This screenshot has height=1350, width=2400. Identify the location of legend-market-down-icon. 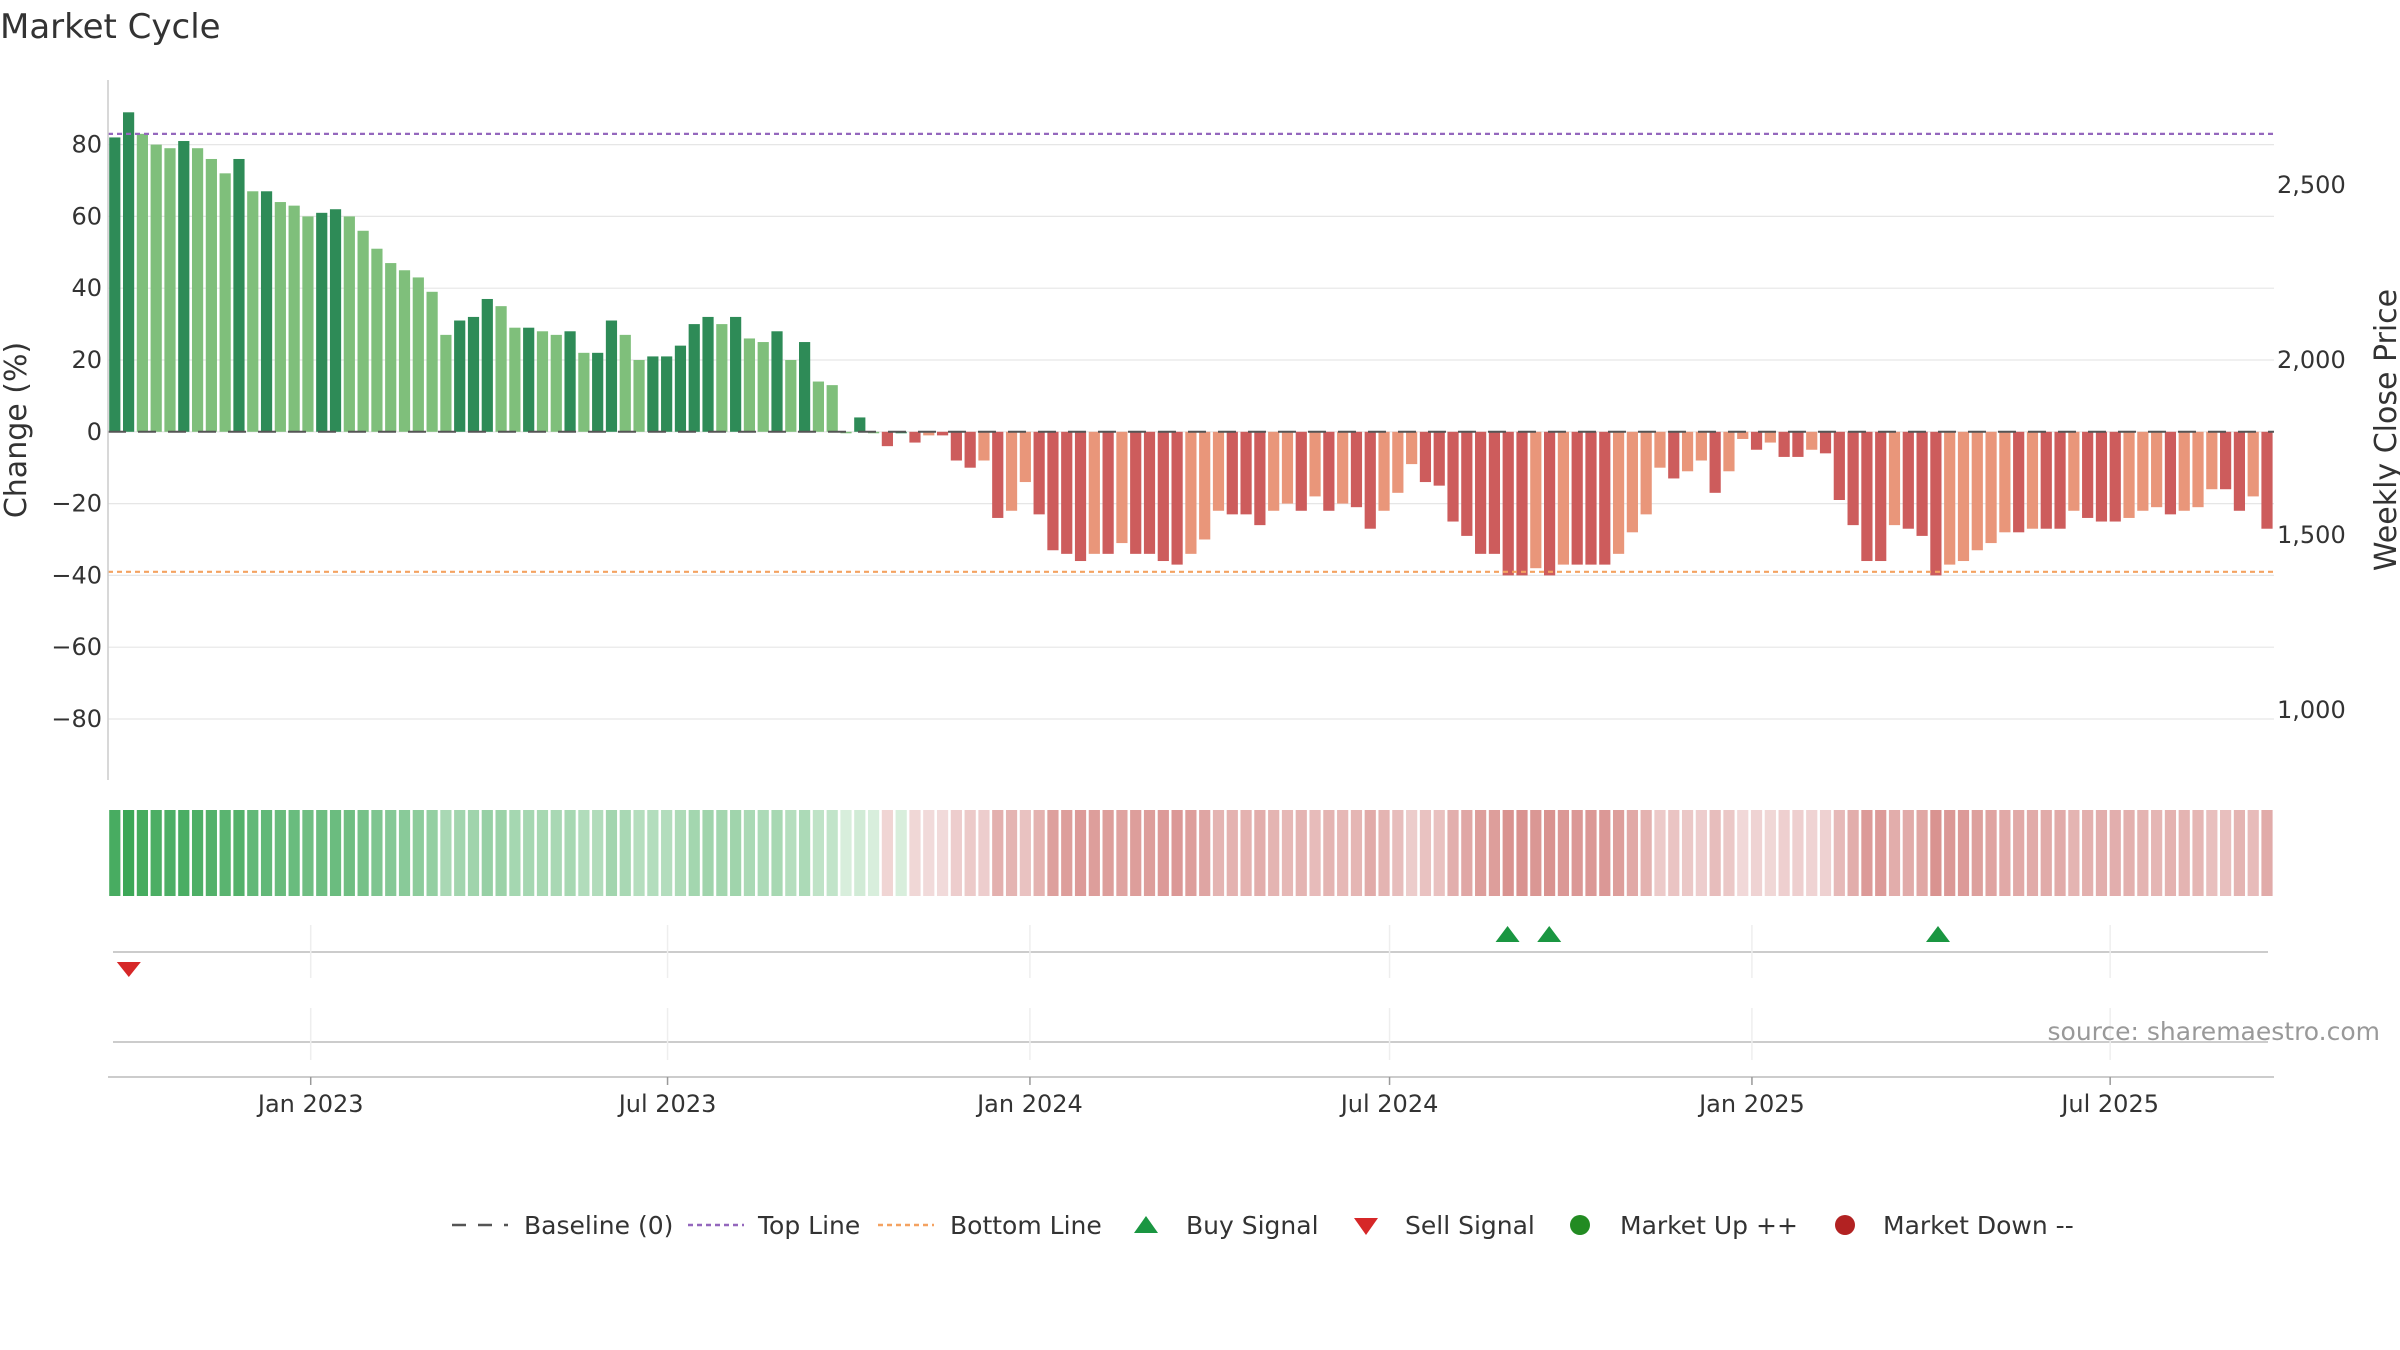
(1845, 1225).